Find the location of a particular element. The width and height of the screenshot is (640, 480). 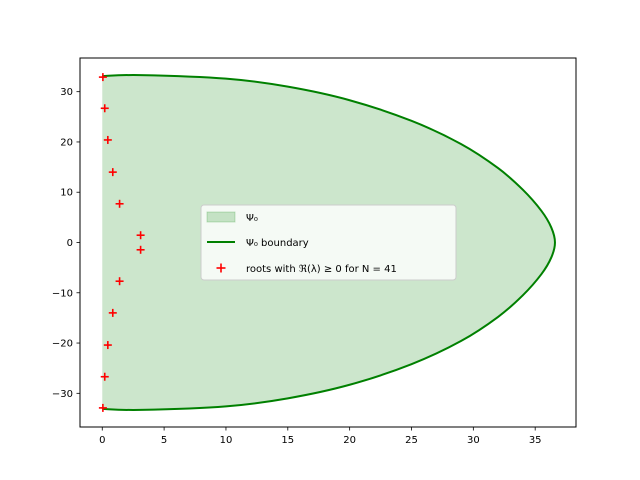

legend-swatch-region is located at coordinates (221, 217).